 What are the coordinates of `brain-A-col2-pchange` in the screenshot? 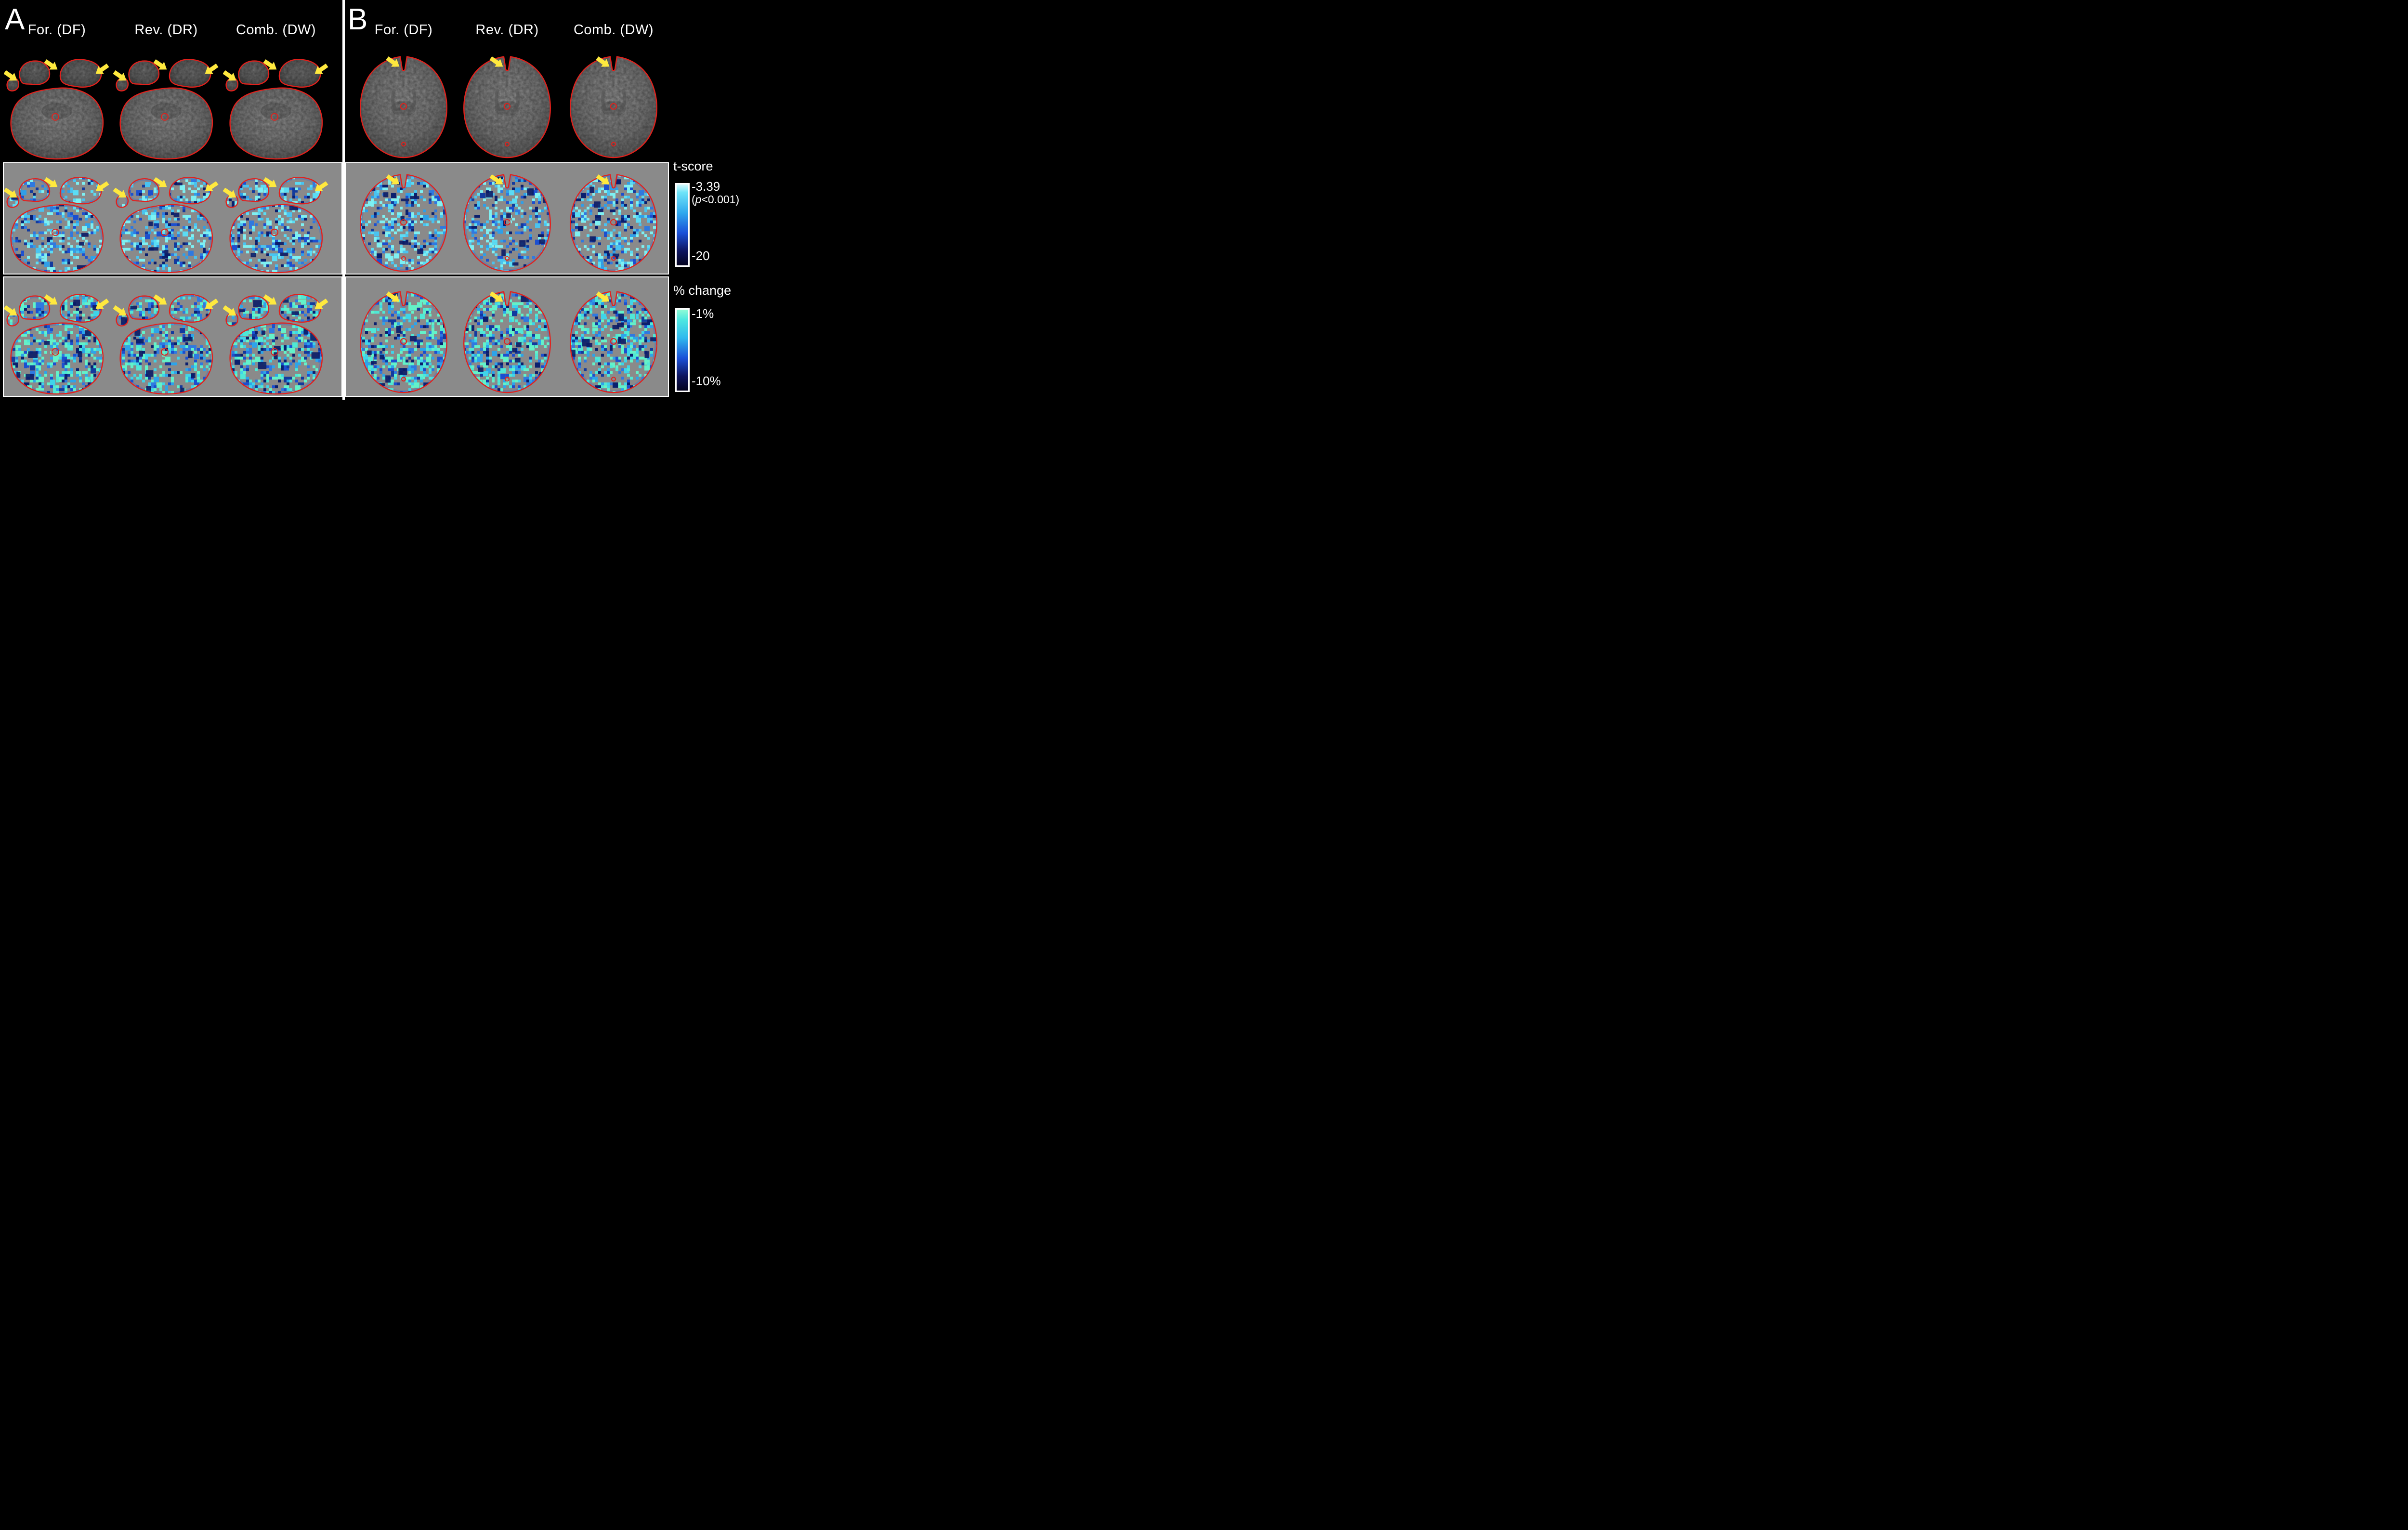 It's located at (166, 344).